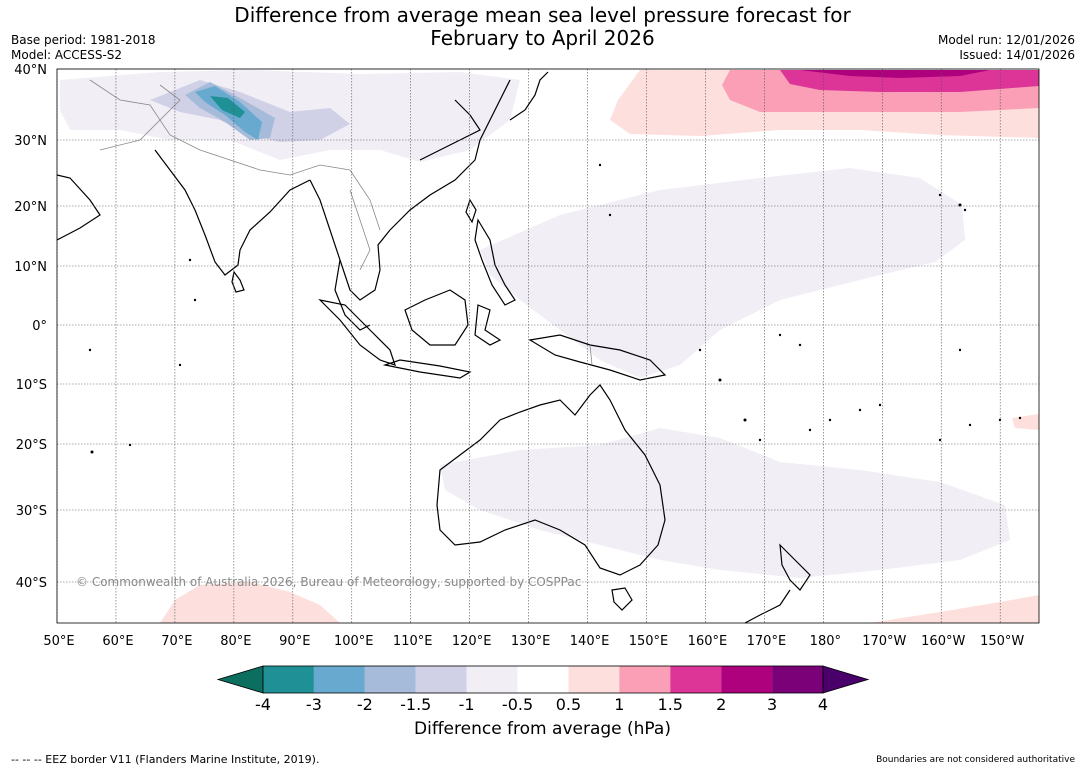 Image resolution: width=1085 pixels, height=770 pixels. What do you see at coordinates (795, 567) in the screenshot?
I see `coast-new-zealand-north` at bounding box center [795, 567].